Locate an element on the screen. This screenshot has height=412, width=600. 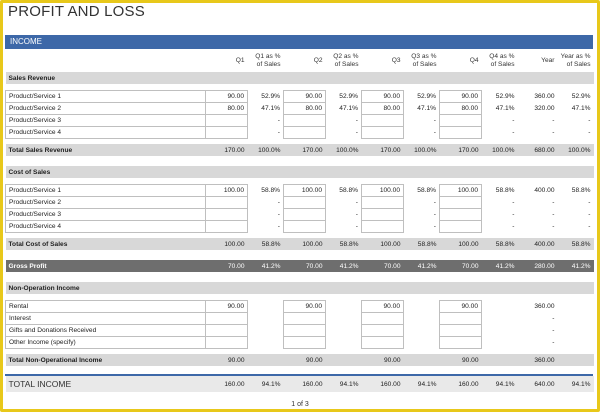
total-value: 100.0% is located at coordinates (575, 150).